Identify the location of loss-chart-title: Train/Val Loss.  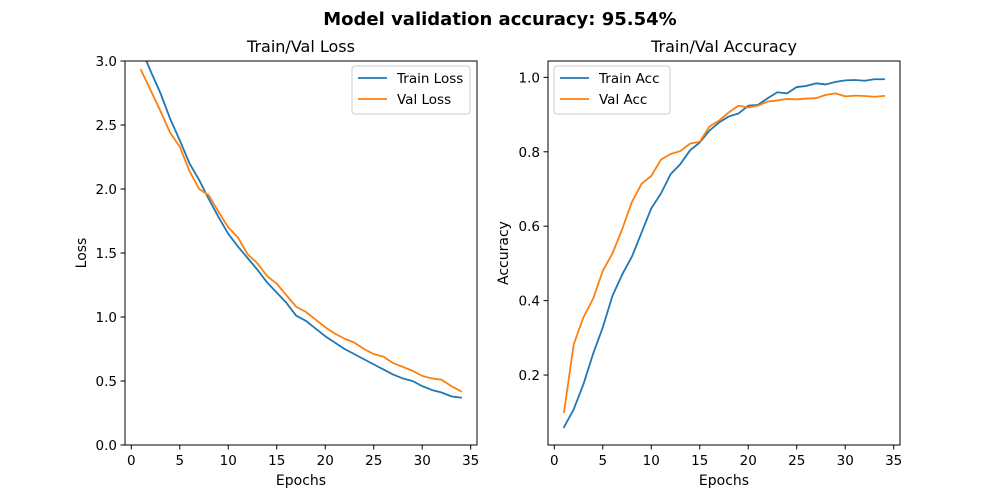
(300, 46).